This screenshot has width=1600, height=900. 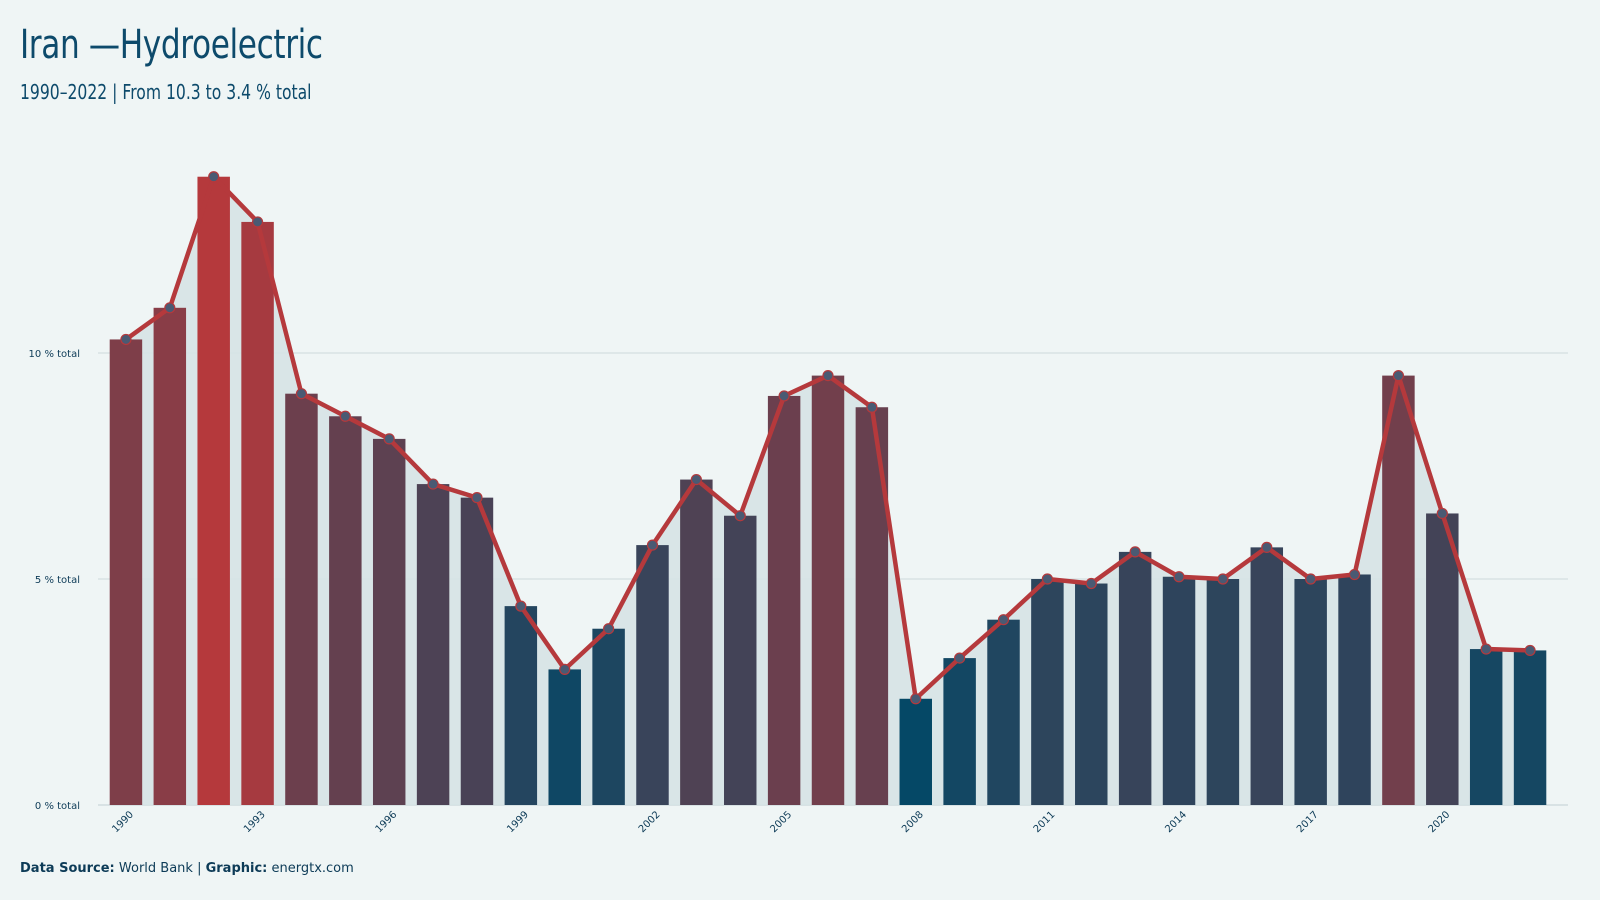 I want to click on bar-1990, so click(x=126, y=572).